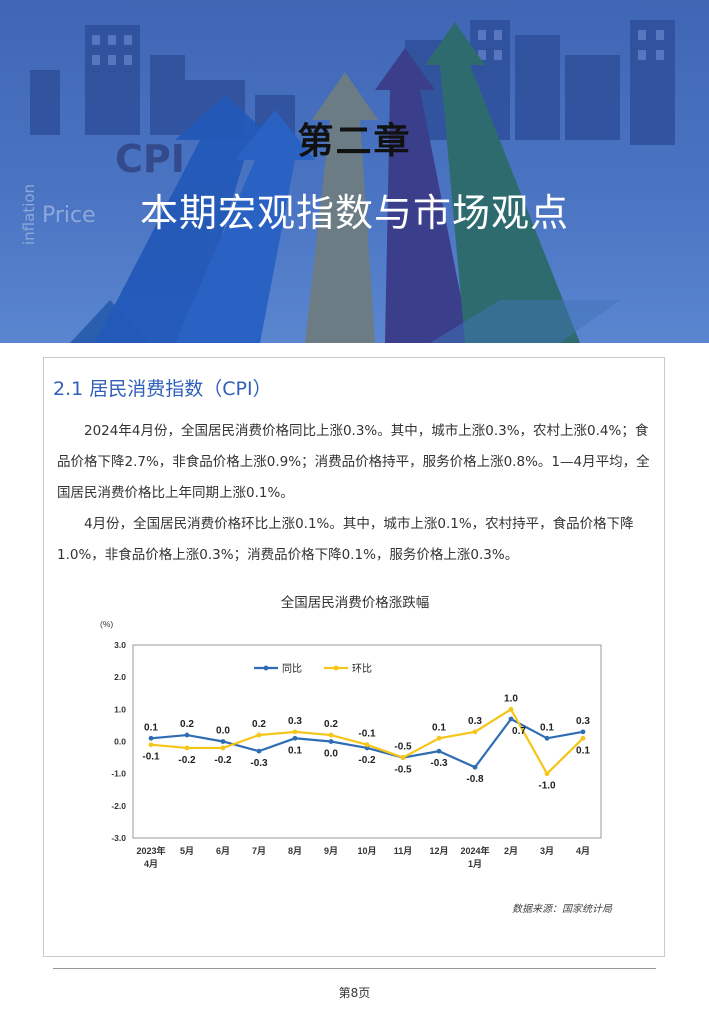 This screenshot has width=709, height=1024. I want to click on legend-label: 环比, so click(362, 669).